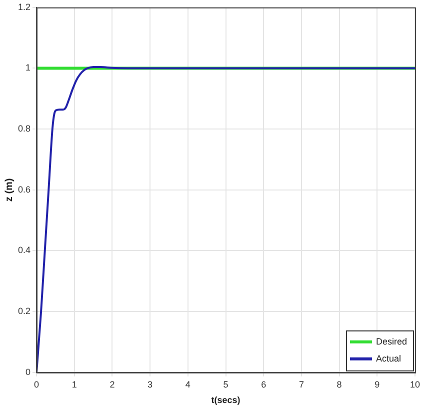 The height and width of the screenshot is (412, 423). Describe the element at coordinates (225, 400) in the screenshot. I see `x-axis-title: t(secs)` at that location.